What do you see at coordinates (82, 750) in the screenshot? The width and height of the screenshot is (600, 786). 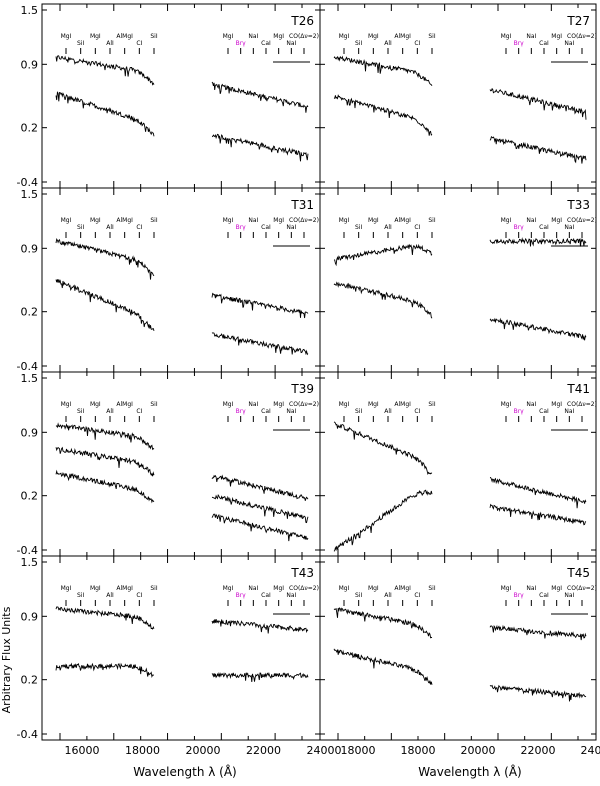 I see `x-tick-label-left: 16000` at bounding box center [82, 750].